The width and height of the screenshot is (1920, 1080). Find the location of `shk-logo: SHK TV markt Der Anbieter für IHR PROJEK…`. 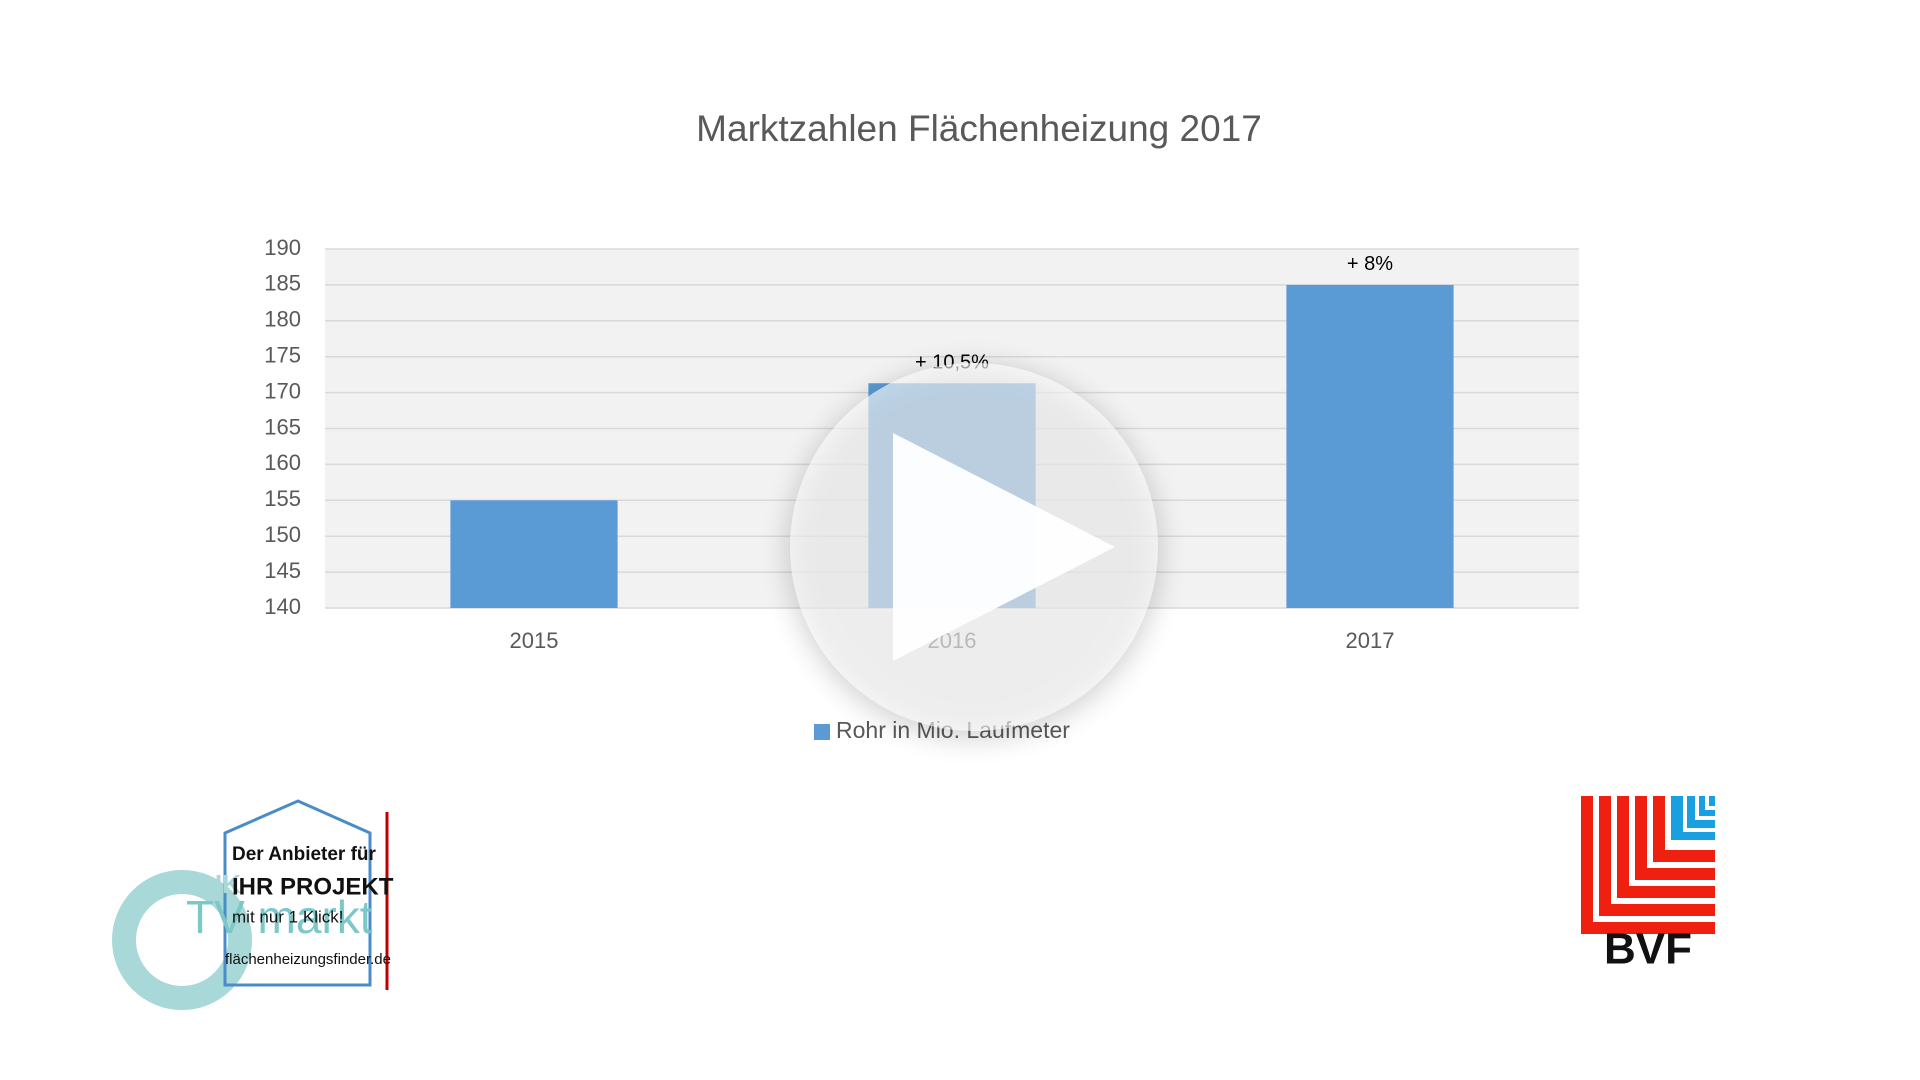

shk-logo: SHK TV markt Der Anbieter für IHR PROJEK… is located at coordinates (253, 904).